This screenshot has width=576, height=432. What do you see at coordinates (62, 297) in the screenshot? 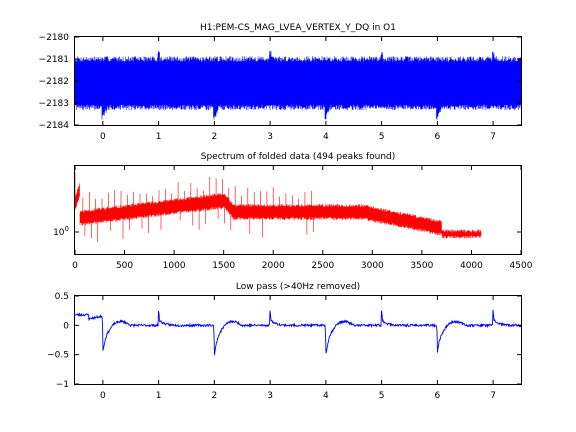
I see `y-tick-label: 0.5` at bounding box center [62, 297].